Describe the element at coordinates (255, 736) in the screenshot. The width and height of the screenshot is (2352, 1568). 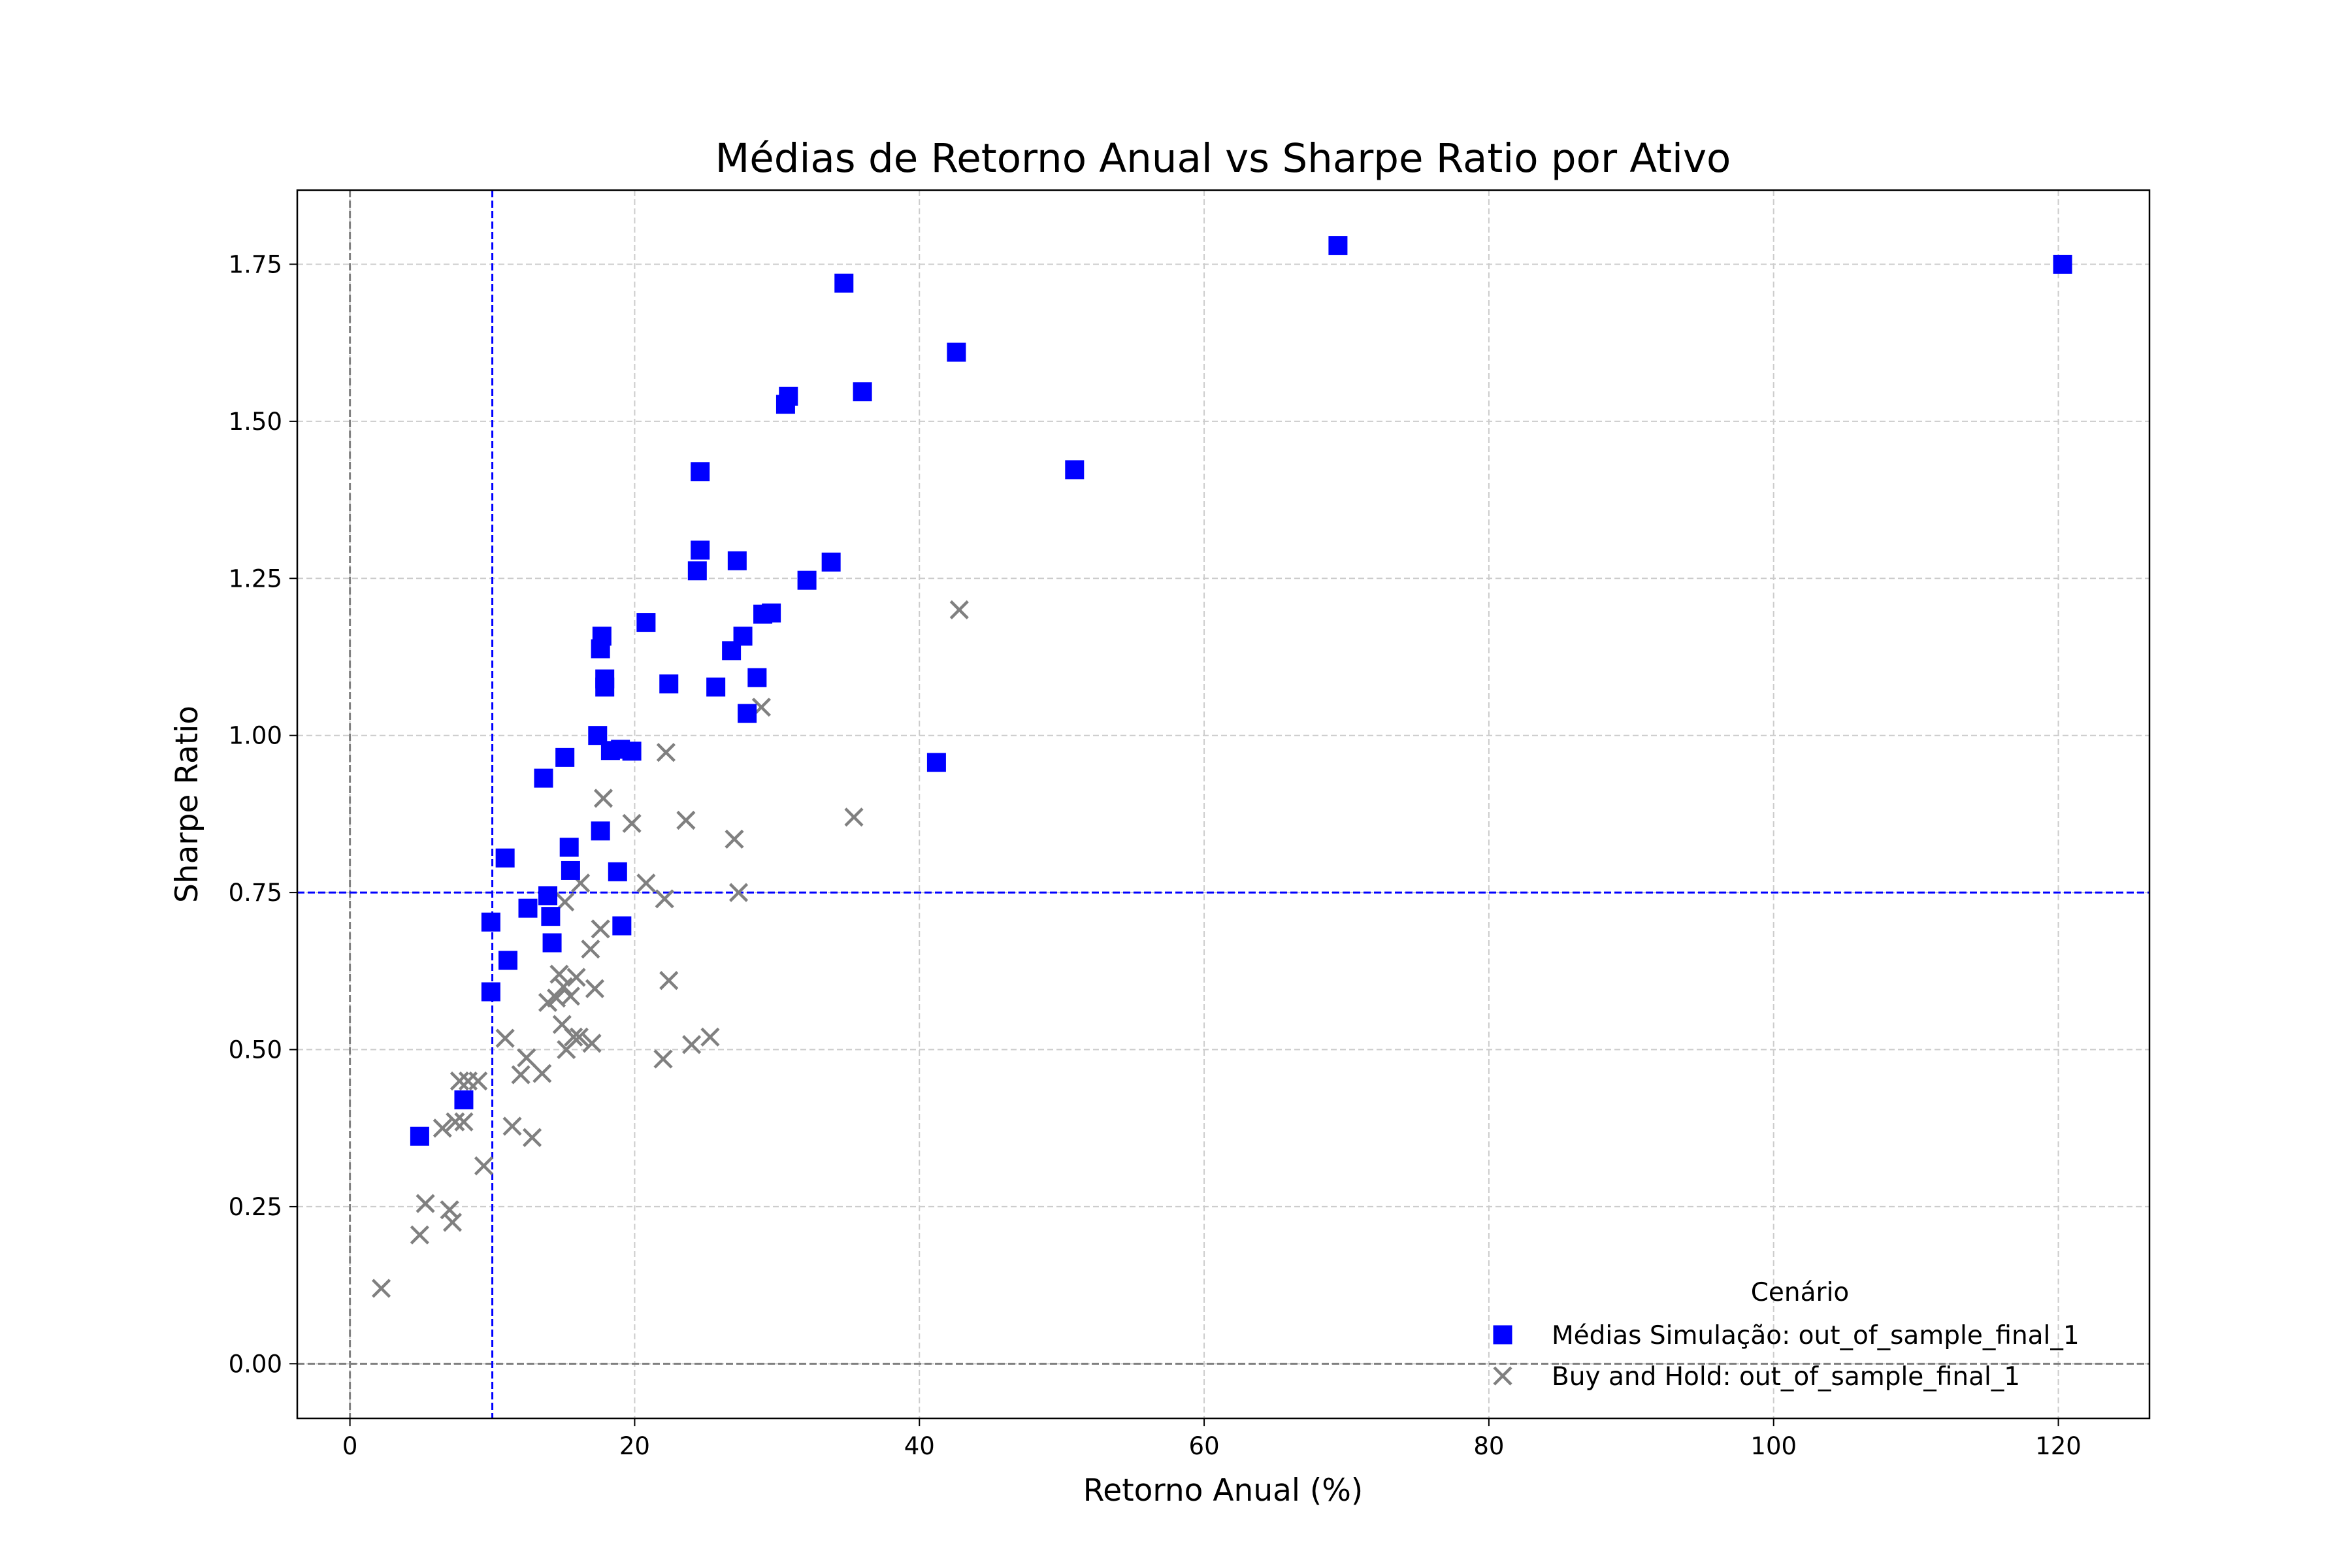
I see `y-tick-label: 1.00` at that location.